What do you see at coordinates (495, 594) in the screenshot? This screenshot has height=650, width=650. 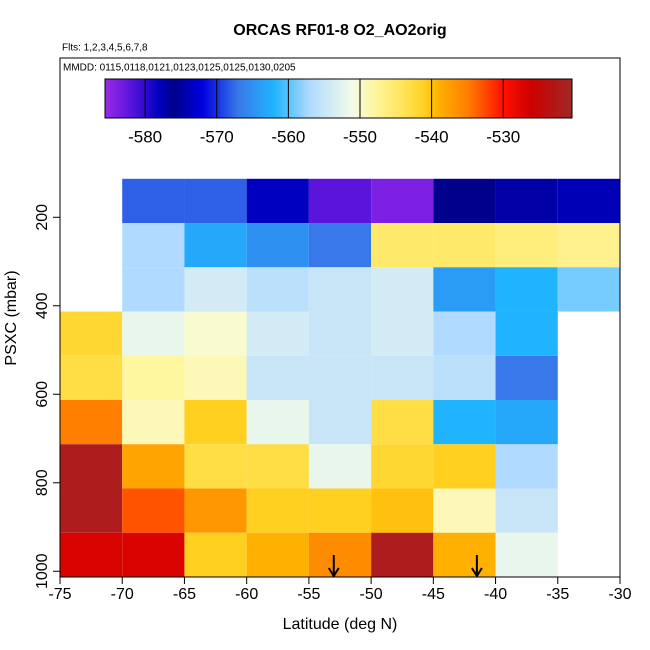 I see `x-tick-label: -40` at bounding box center [495, 594].